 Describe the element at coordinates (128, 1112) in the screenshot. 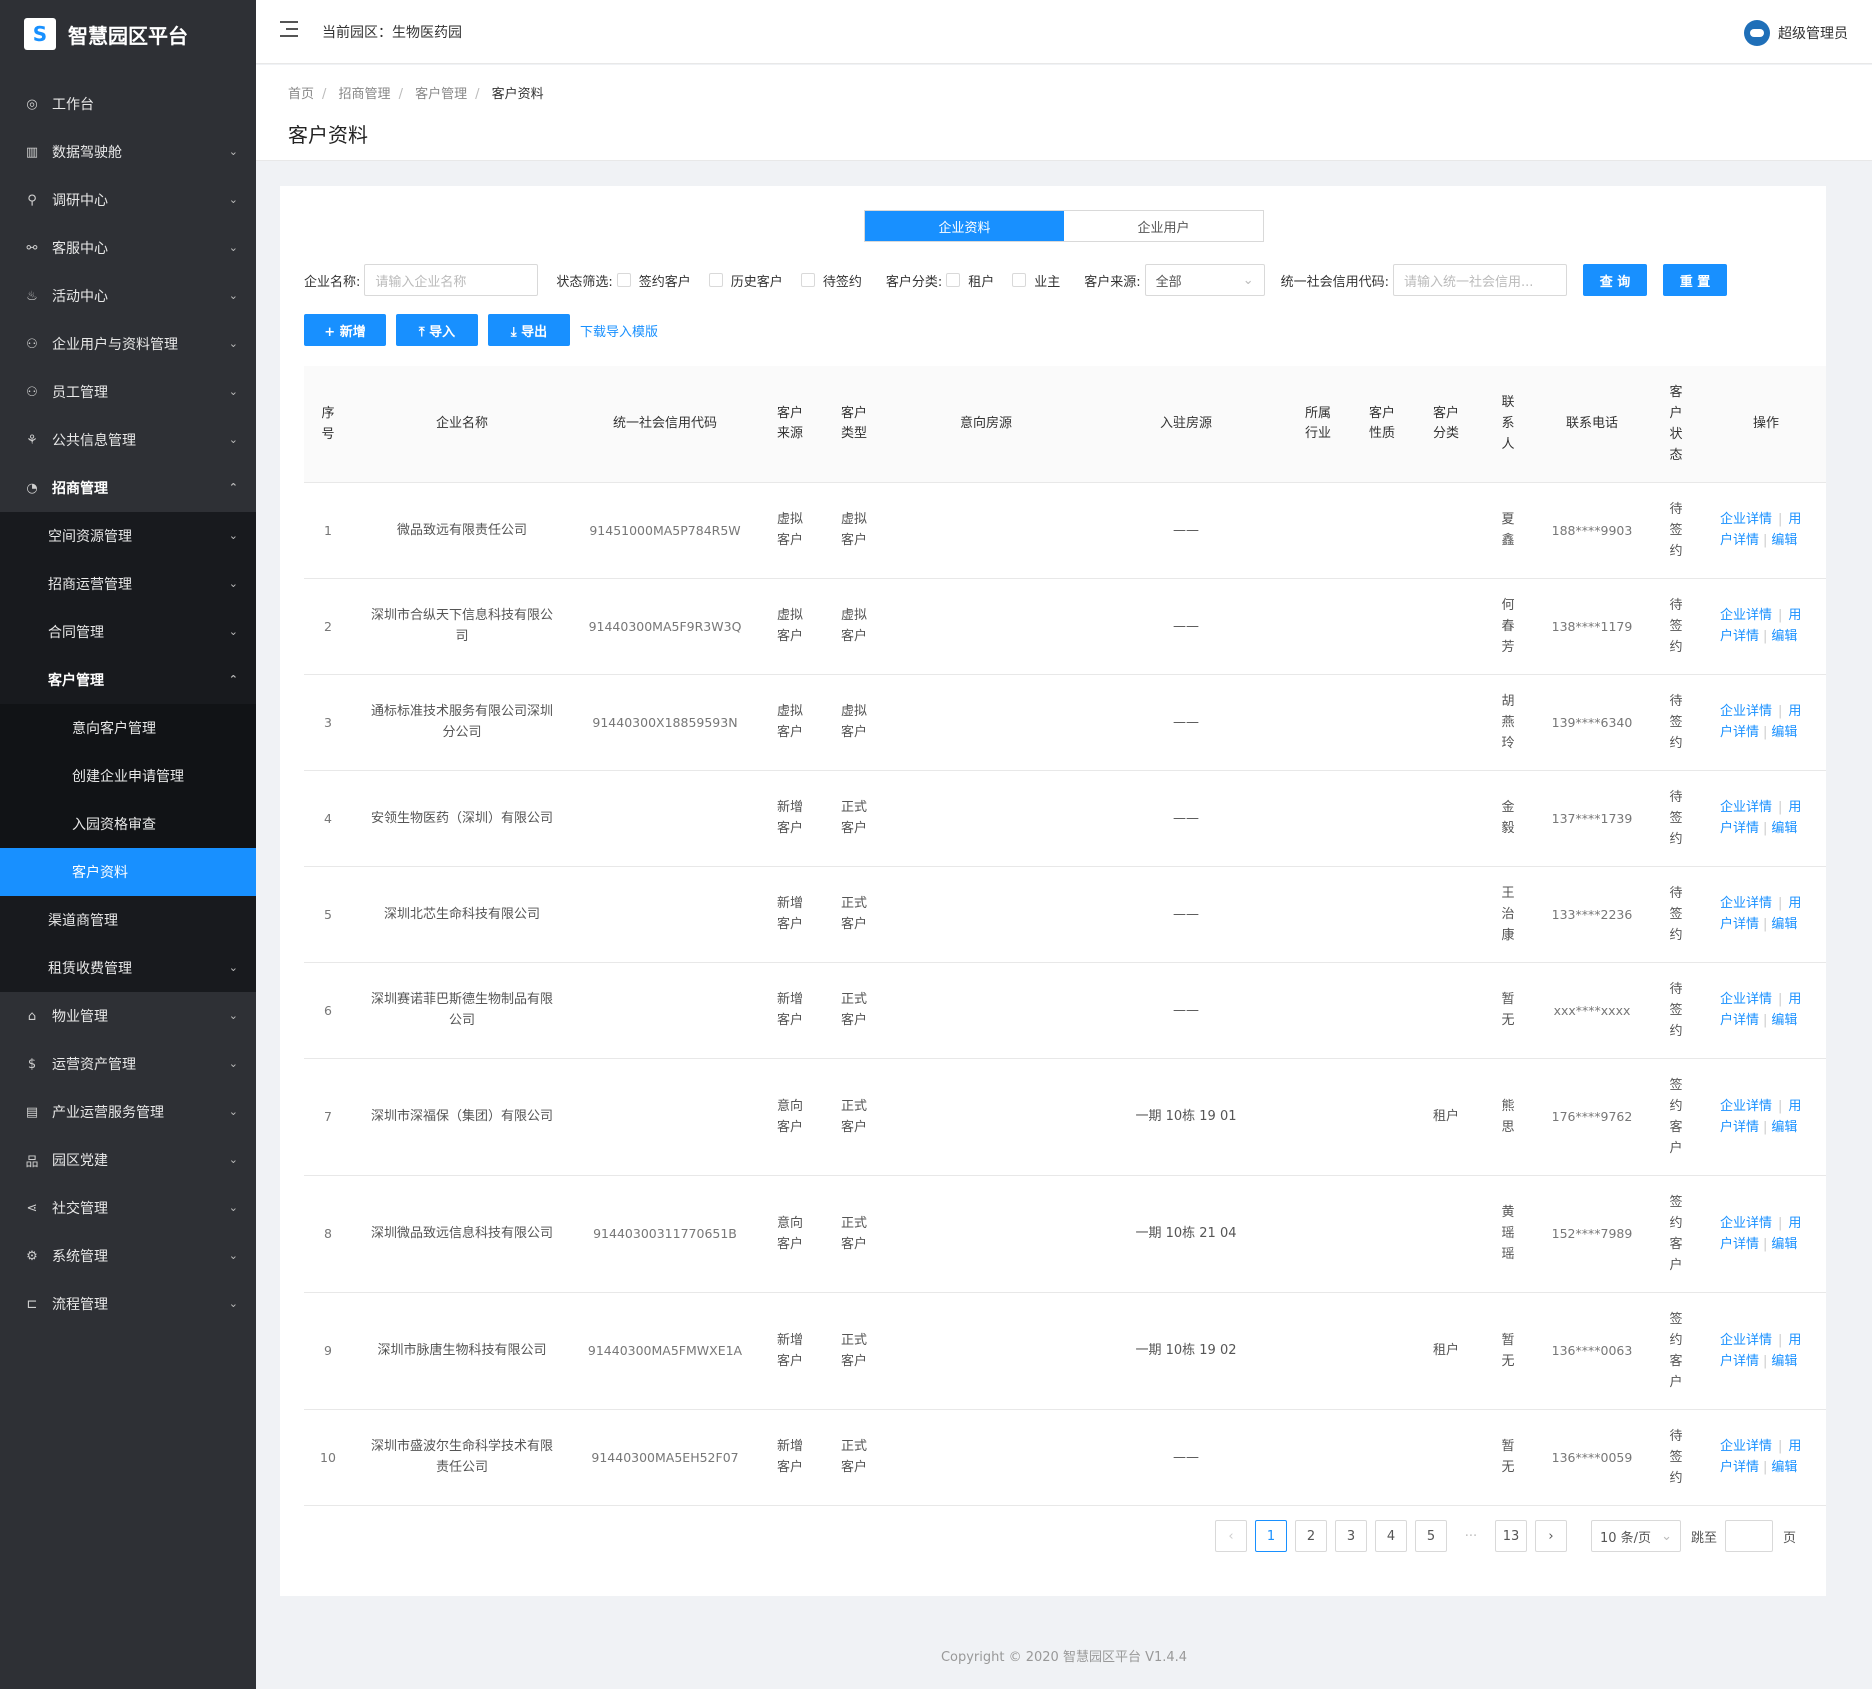

I see `sidebar-item: ▤ 产业运营服务管理 ⌄` at that location.